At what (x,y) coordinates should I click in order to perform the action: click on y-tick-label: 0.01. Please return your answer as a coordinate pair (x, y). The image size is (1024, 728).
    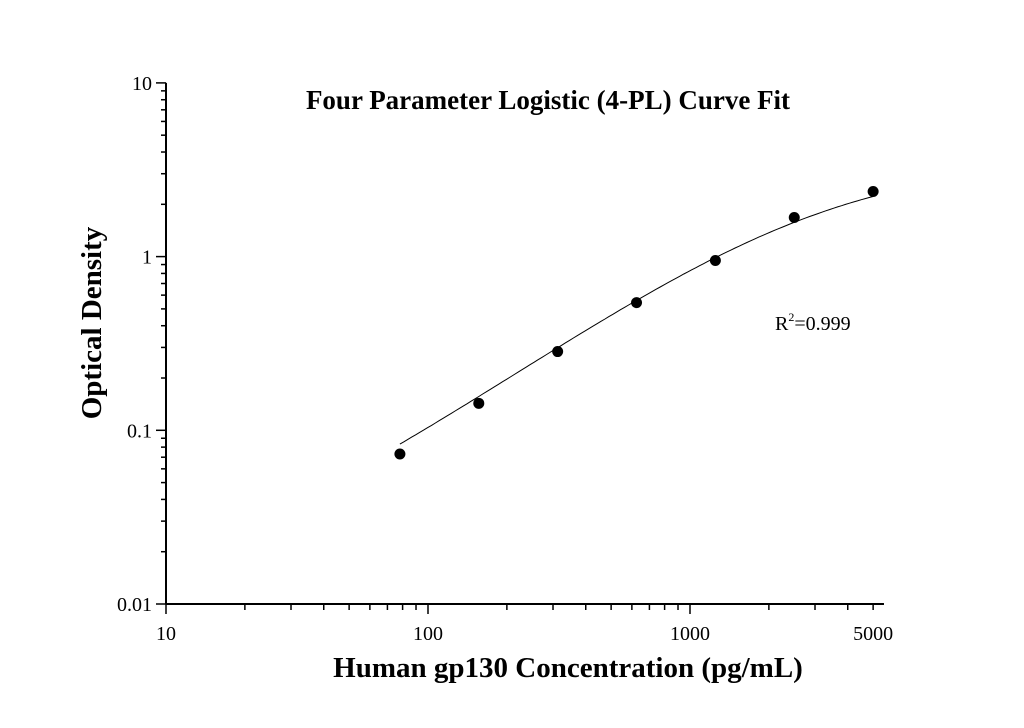
    Looking at the image, I should click on (134, 605).